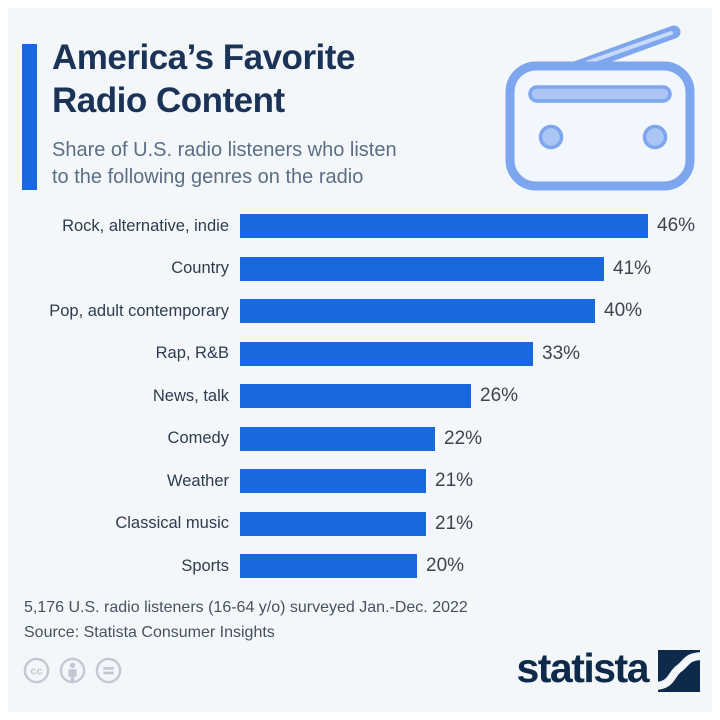 The width and height of the screenshot is (720, 720). What do you see at coordinates (600, 105) in the screenshot?
I see `radio-icon` at bounding box center [600, 105].